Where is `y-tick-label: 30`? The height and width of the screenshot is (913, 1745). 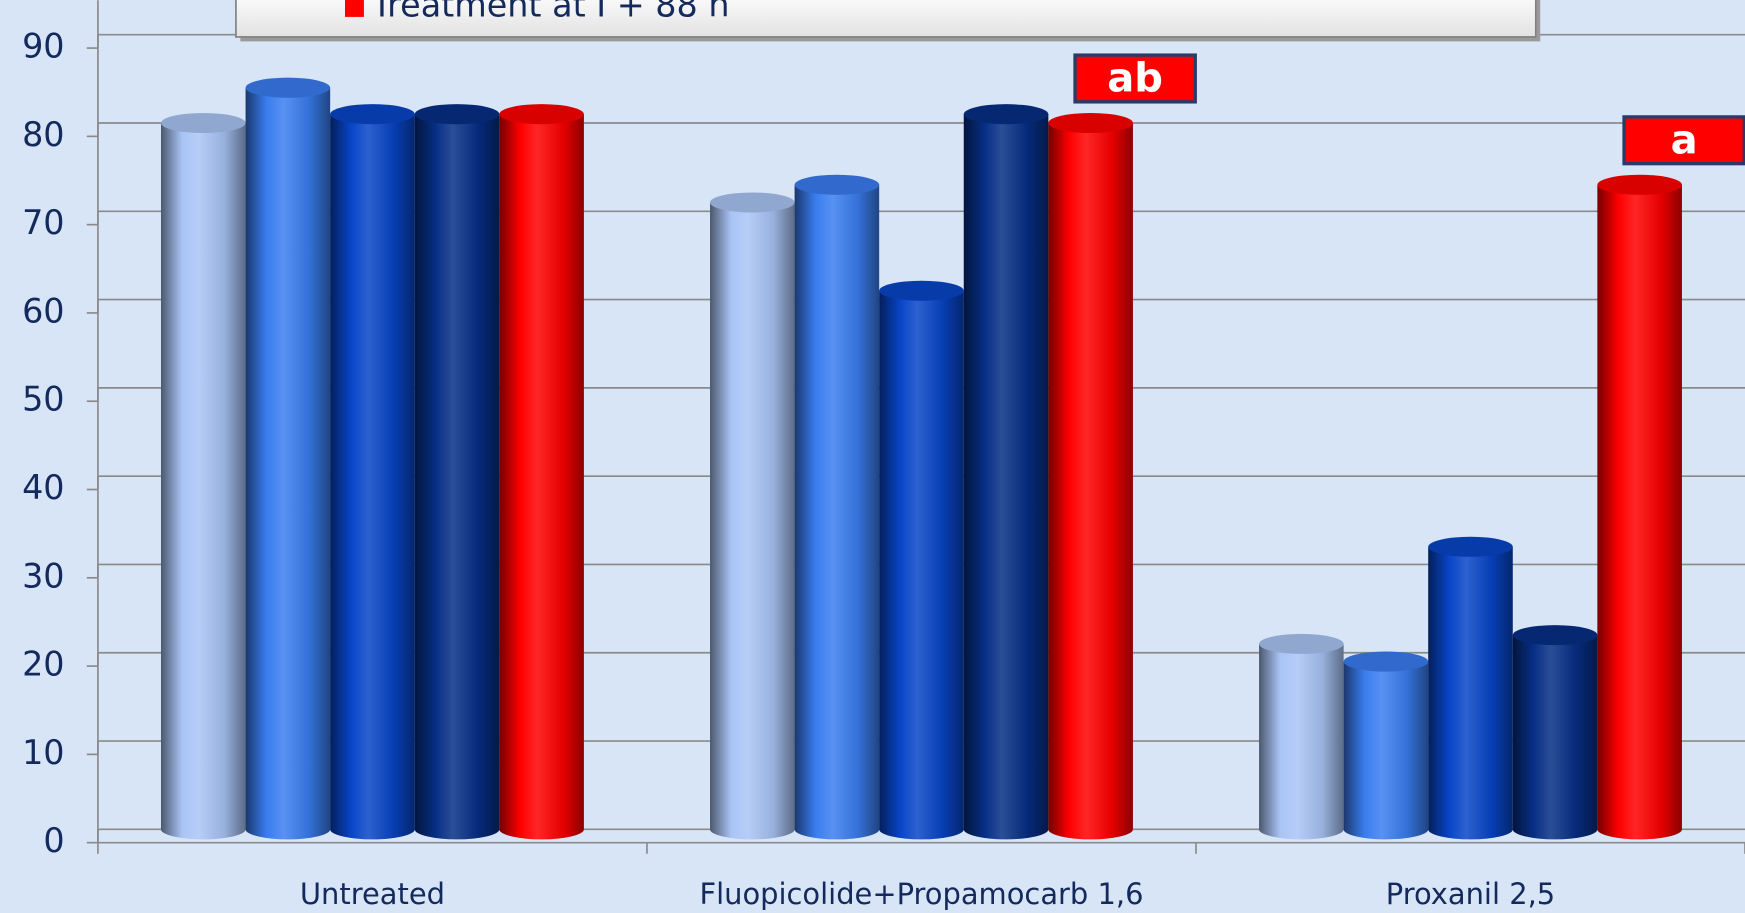
y-tick-label: 30 is located at coordinates (43, 575).